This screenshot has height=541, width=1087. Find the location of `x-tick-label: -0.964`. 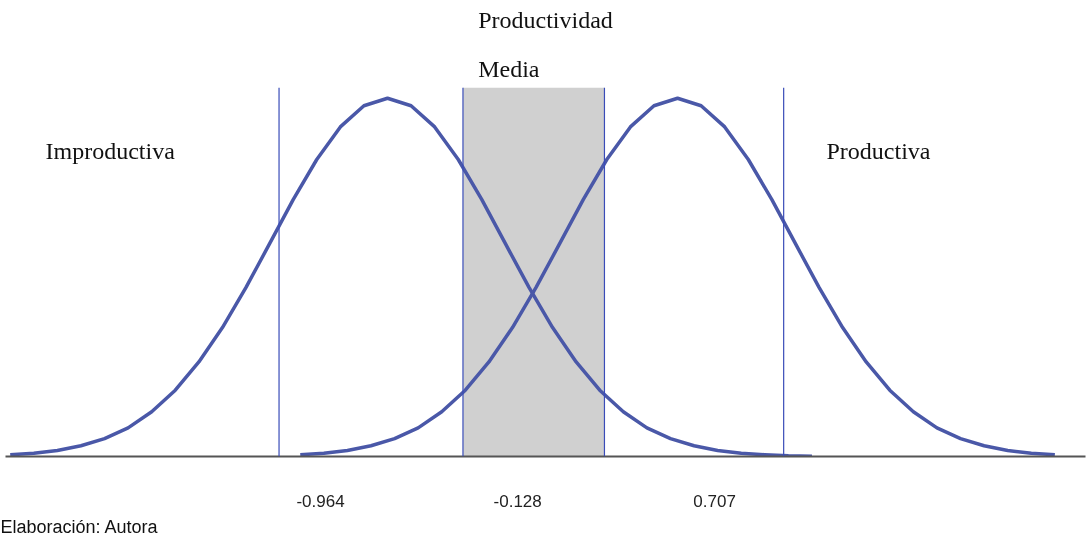

x-tick-label: -0.964 is located at coordinates (320, 501).